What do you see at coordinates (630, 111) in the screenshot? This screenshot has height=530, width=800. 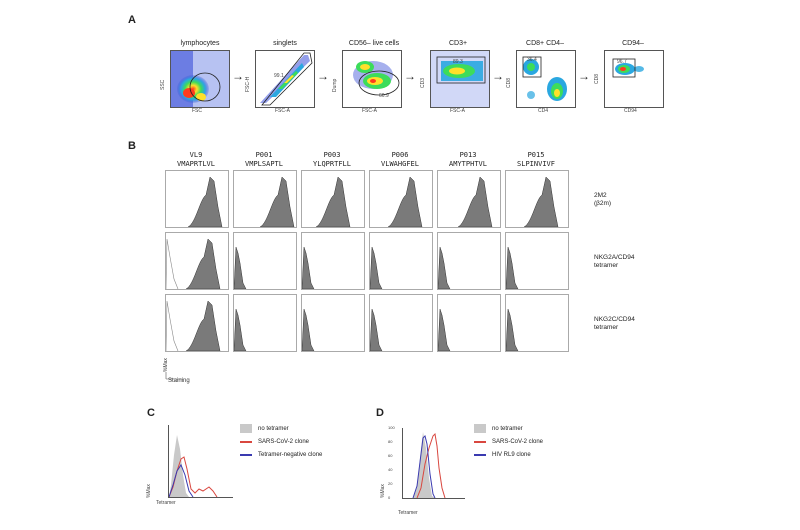 I see `cd94-xlabel: CD94` at bounding box center [630, 111].